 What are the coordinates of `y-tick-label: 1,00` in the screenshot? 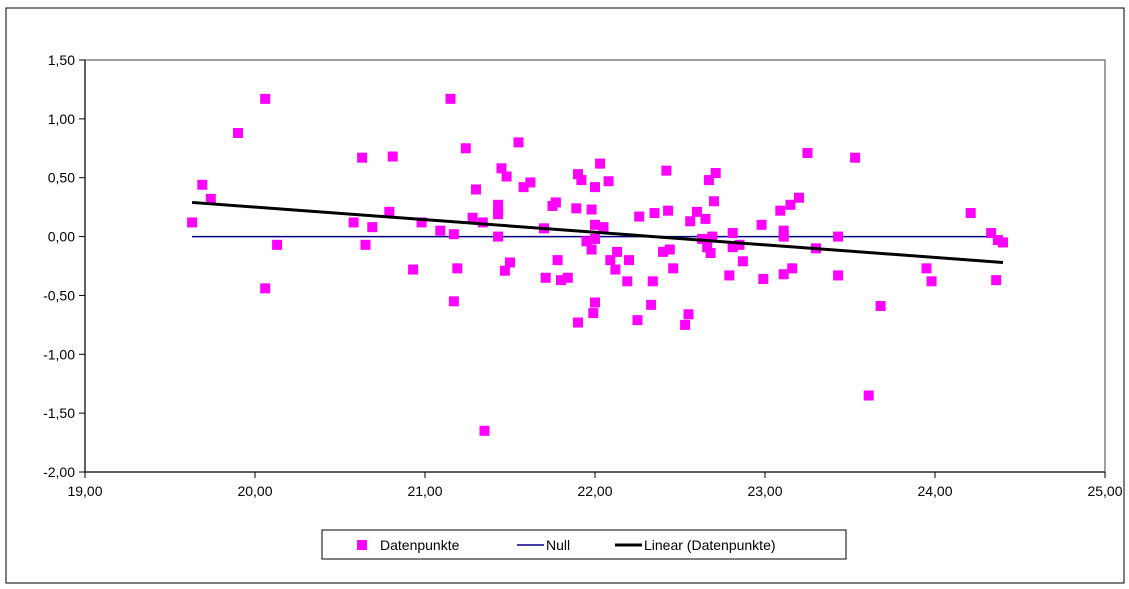 It's located at (61, 119).